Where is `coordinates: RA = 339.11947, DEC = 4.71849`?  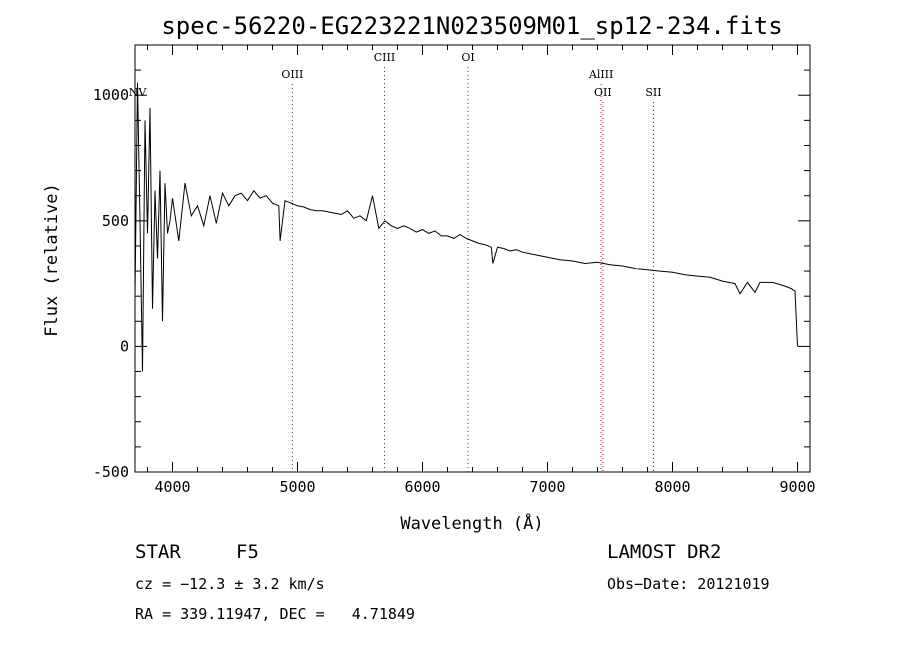 coordinates: RA = 339.11947, DEC = 4.71849 is located at coordinates (275, 614).